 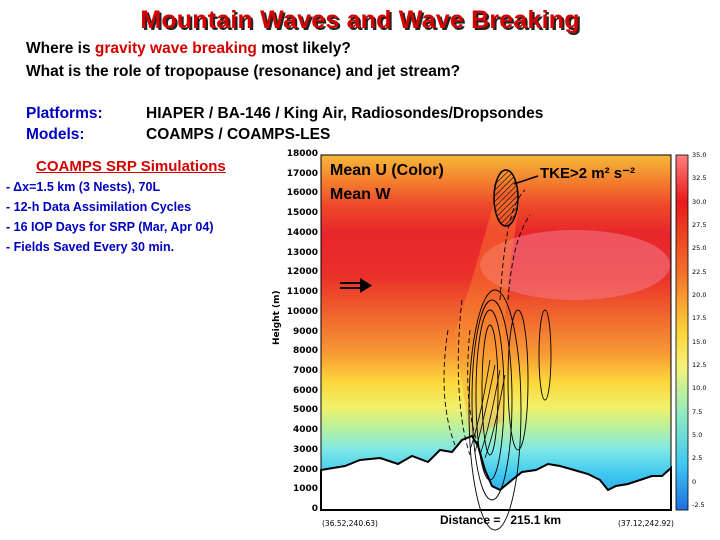 What do you see at coordinates (302, 193) in the screenshot?
I see `y-tick-label: 16000` at bounding box center [302, 193].